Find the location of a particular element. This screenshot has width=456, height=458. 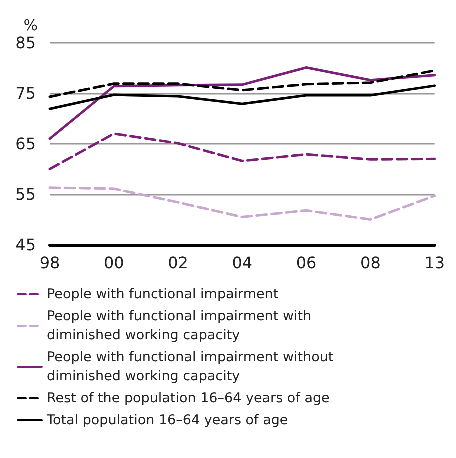

x-tick-label: 08 is located at coordinates (370, 263).